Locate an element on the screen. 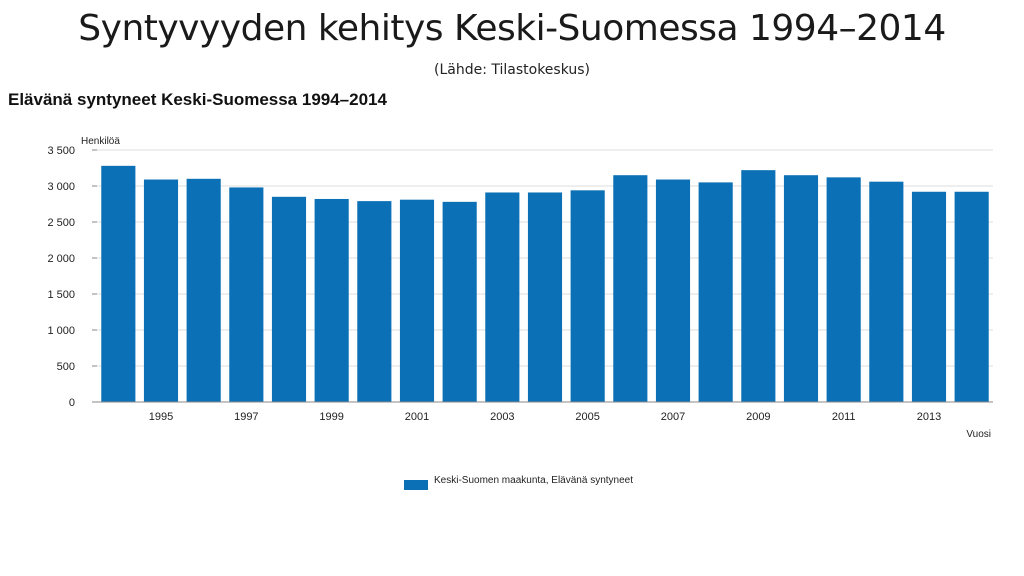 The width and height of the screenshot is (1024, 576). x-tick-label: 2003 is located at coordinates (502, 417).